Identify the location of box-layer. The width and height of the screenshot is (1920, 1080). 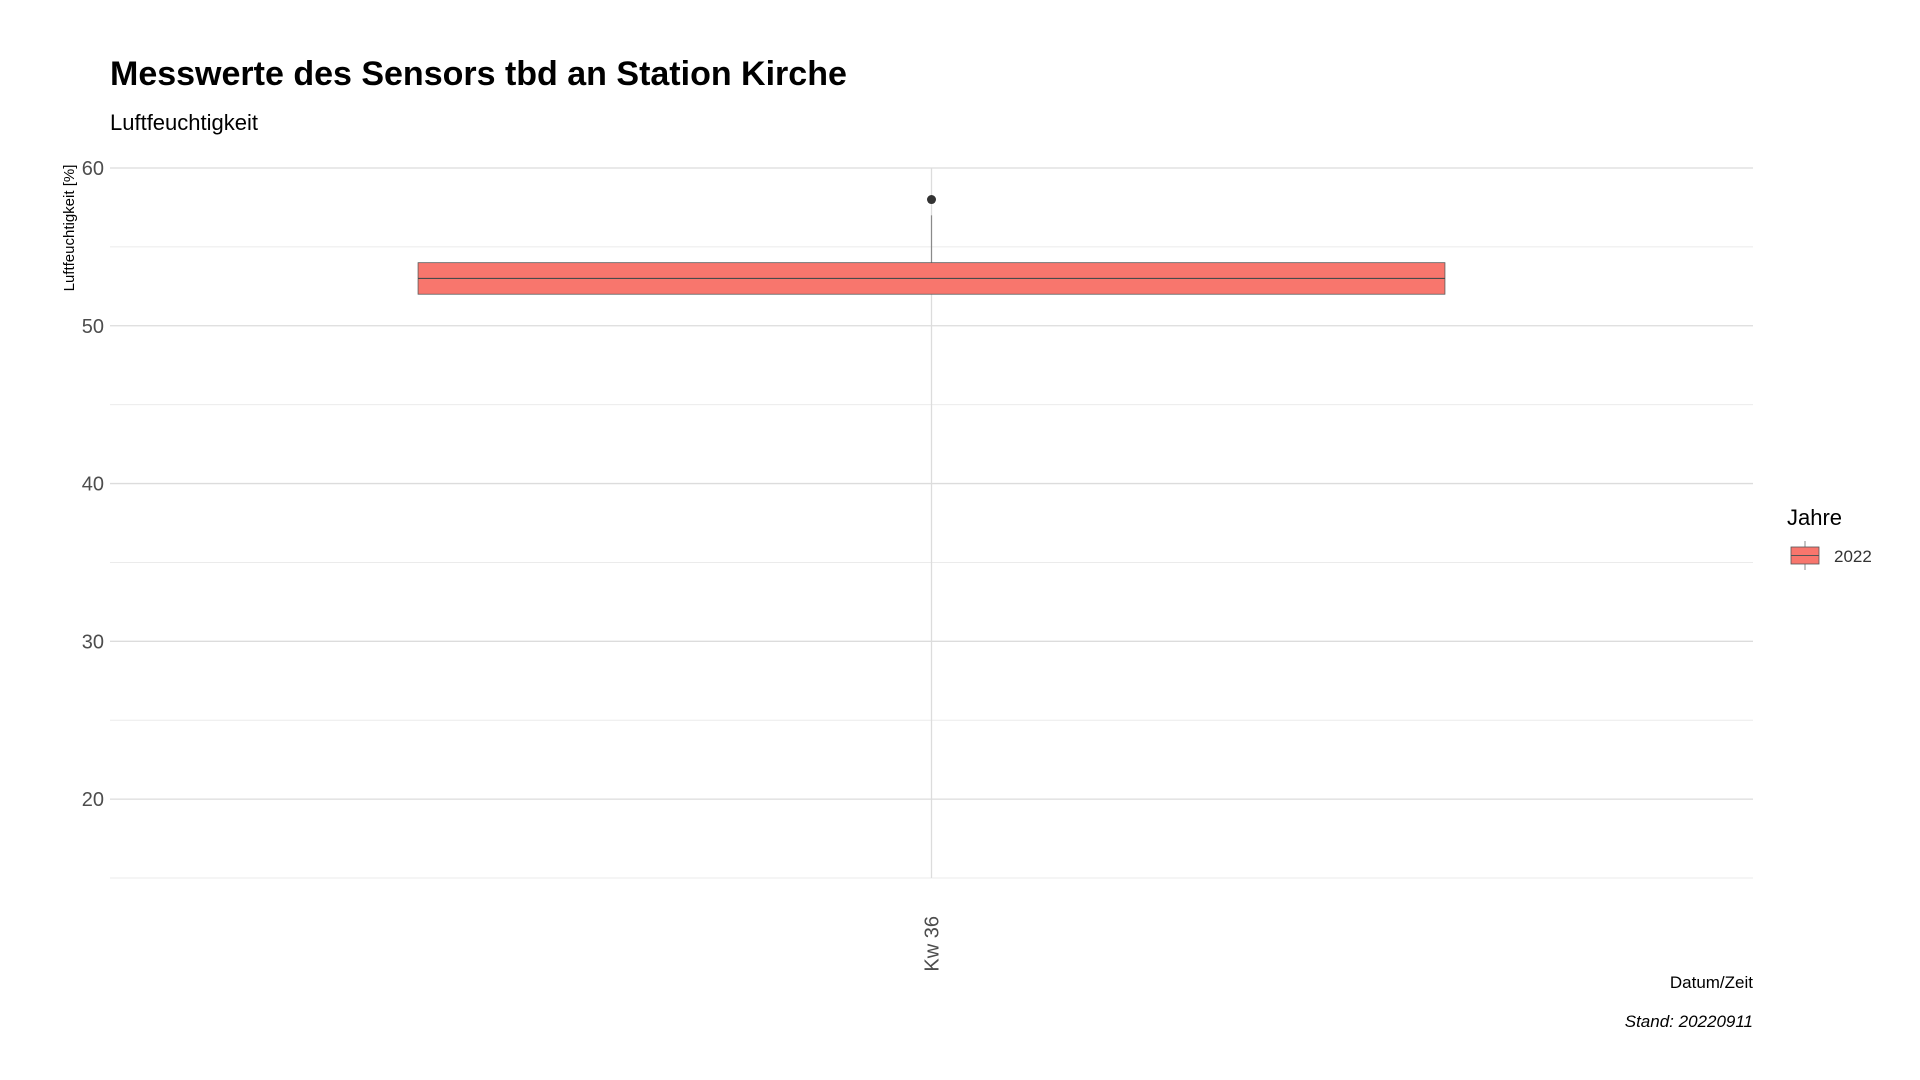
(931, 245).